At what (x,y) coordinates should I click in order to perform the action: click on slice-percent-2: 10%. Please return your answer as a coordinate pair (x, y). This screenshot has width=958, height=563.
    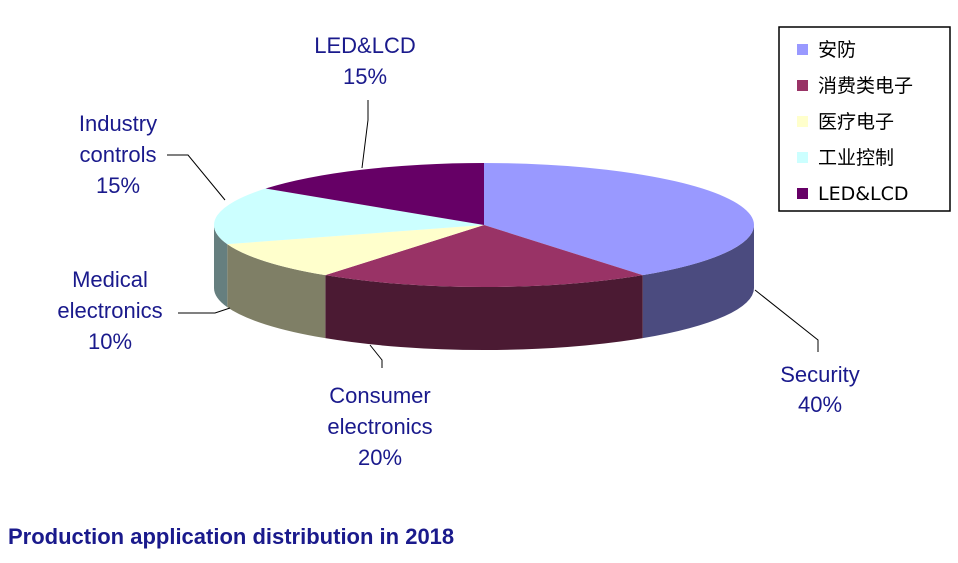
    Looking at the image, I should click on (110, 341).